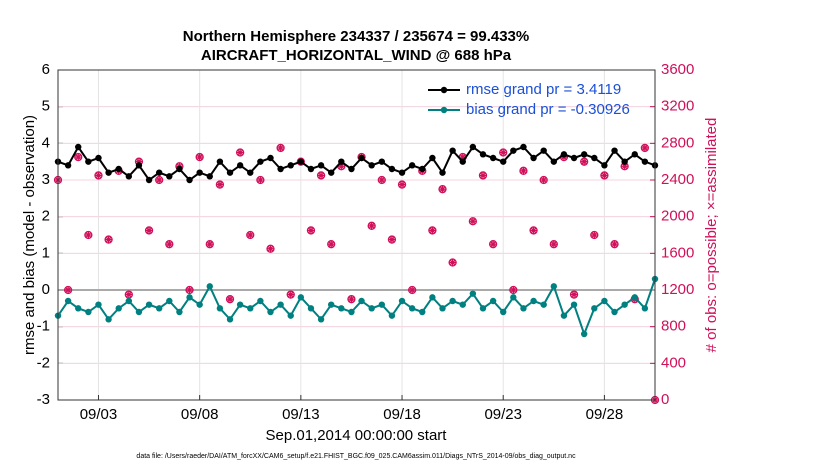 This screenshot has width=830, height=470. What do you see at coordinates (357, 435) in the screenshot?
I see `x-axis-label: Sep.01,2014 00:00:00 start` at bounding box center [357, 435].